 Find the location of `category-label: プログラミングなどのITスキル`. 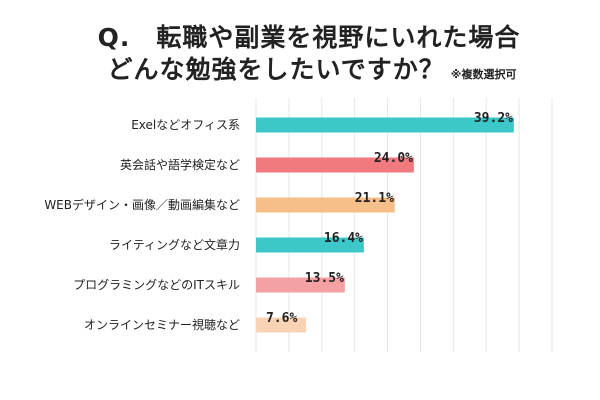

category-label: プログラミングなどのITスキル is located at coordinates (156, 285).